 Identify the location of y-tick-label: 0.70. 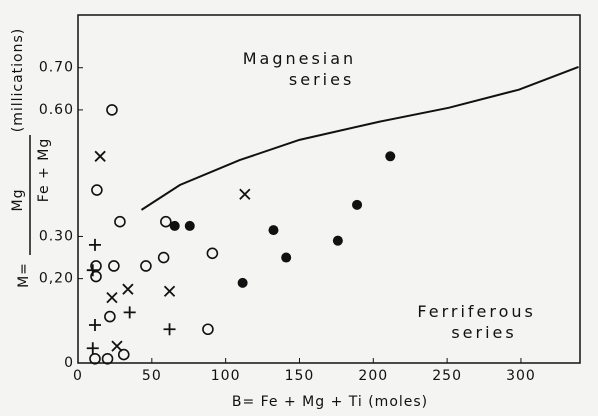
(56, 68).